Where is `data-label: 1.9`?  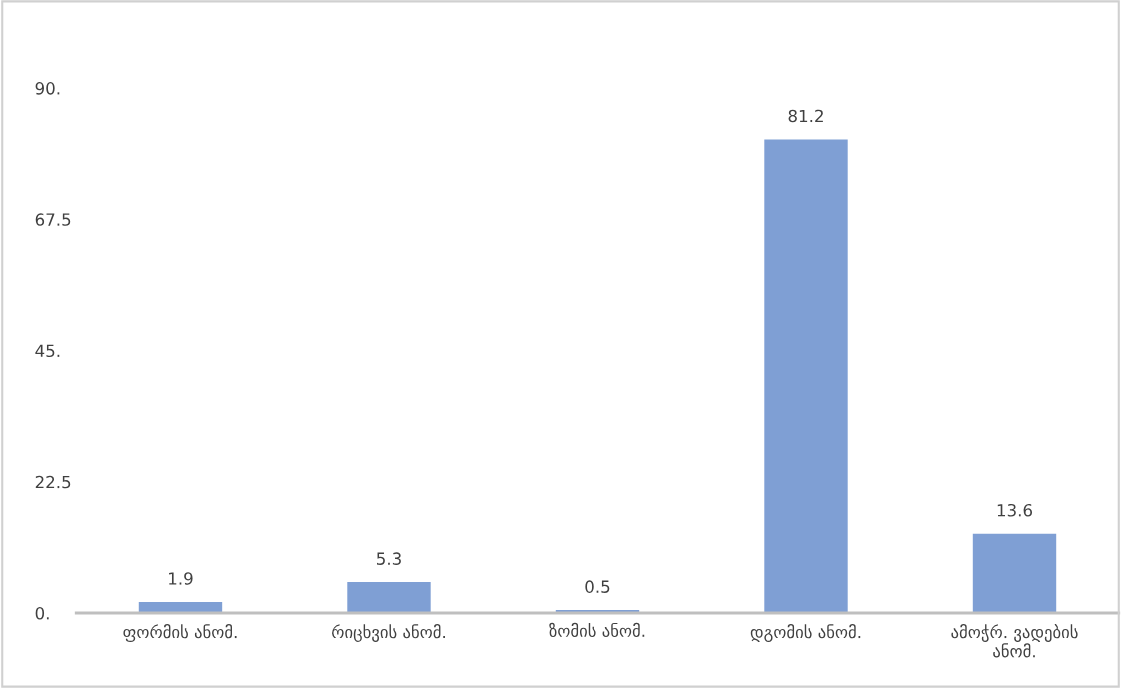 data-label: 1.9 is located at coordinates (181, 578).